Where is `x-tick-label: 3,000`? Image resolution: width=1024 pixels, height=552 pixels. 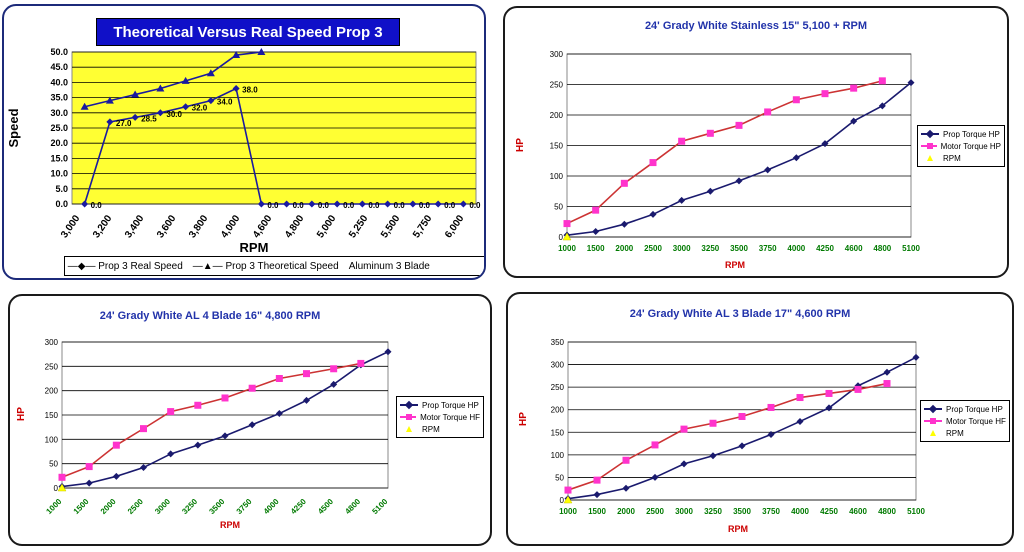 x-tick-label: 3,000 is located at coordinates (71, 226).